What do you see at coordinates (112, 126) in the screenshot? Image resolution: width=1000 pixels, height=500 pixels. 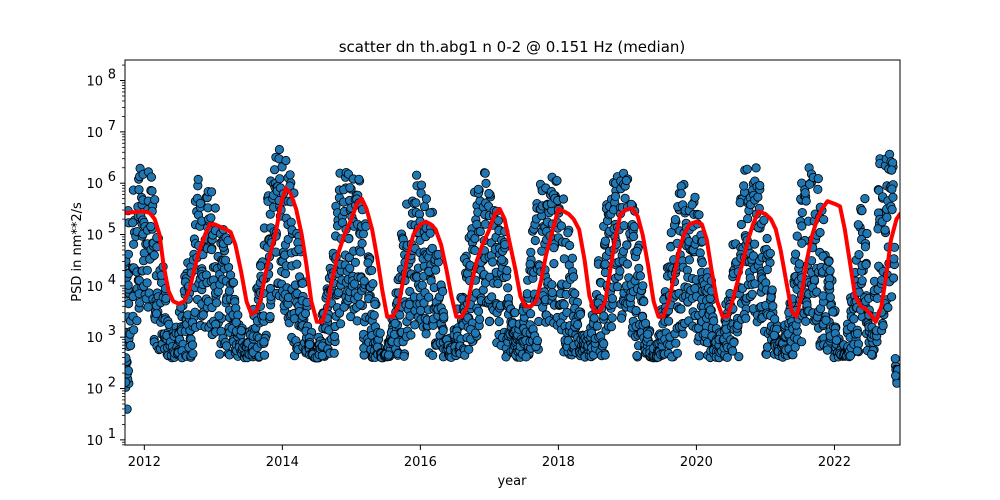 I see `y-tick-exponent: 7` at bounding box center [112, 126].